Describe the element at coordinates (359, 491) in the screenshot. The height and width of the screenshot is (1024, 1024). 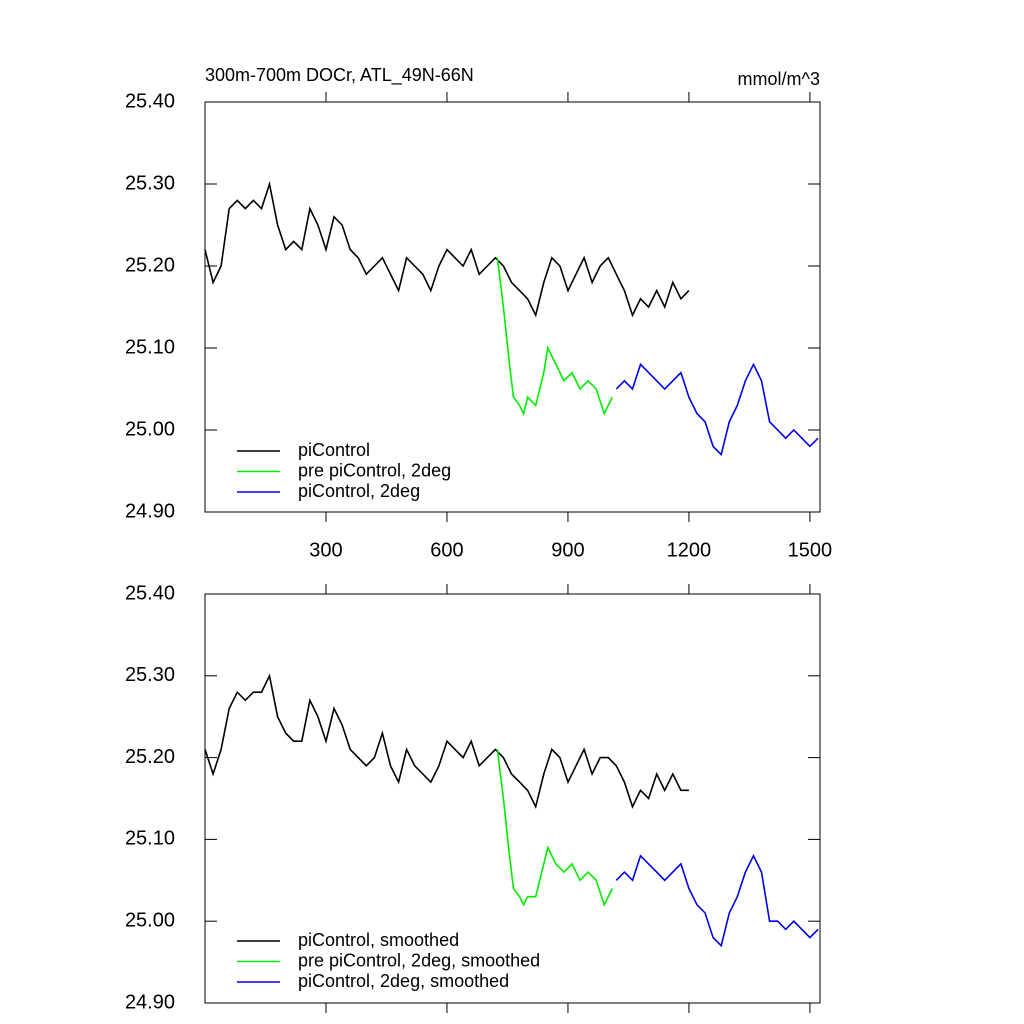
I see `legend-label: piControl, 2deg` at that location.